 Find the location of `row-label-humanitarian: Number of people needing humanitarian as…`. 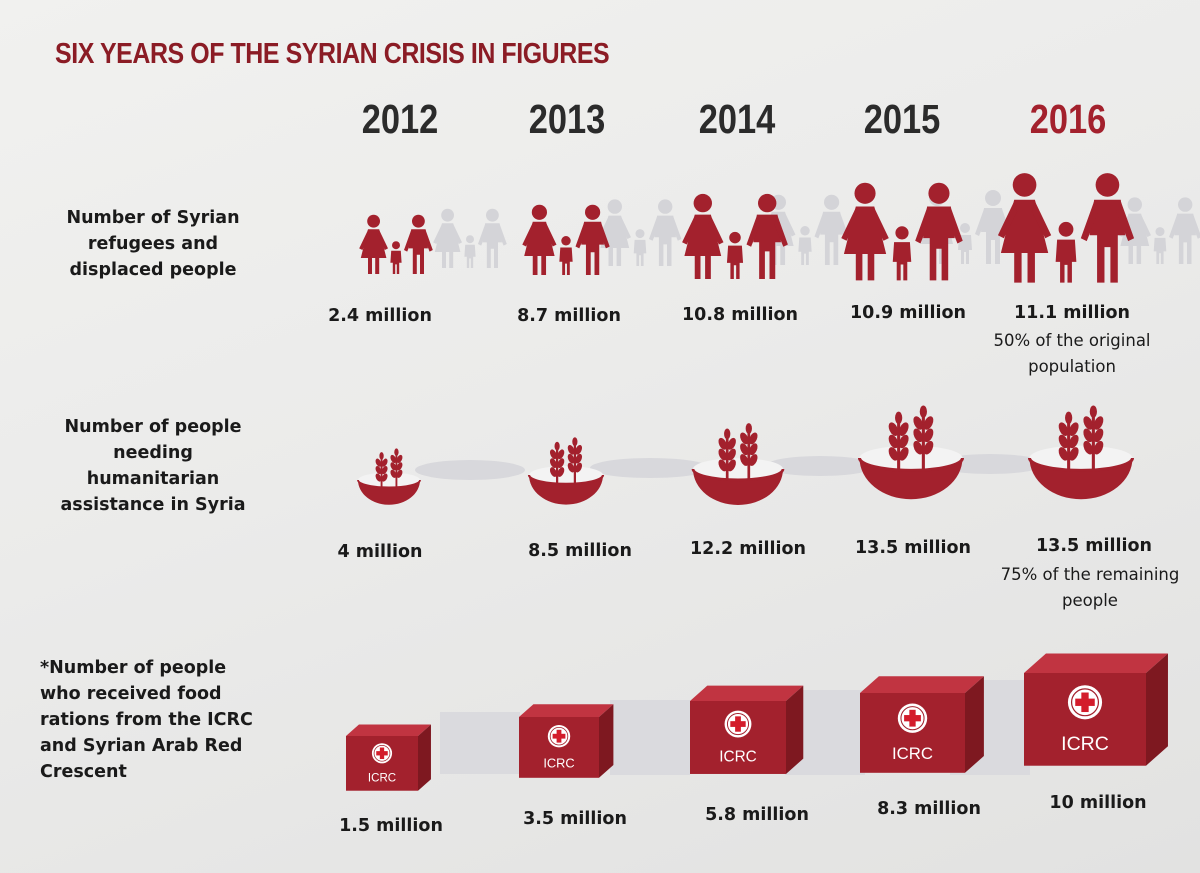

row-label-humanitarian: Number of people needing humanitarian as… is located at coordinates (153, 466).